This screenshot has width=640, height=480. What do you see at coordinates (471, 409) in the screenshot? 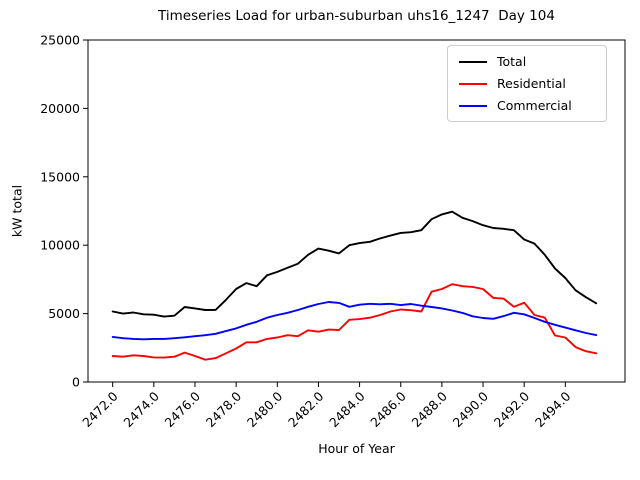
I see `x-tick-label: 2490.0` at bounding box center [471, 409].